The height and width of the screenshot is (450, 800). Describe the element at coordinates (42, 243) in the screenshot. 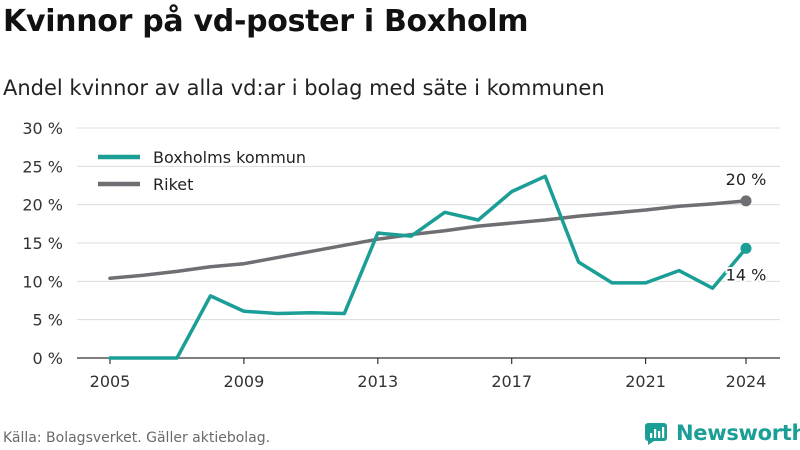

I see `y-tick-label: 15 %` at that location.